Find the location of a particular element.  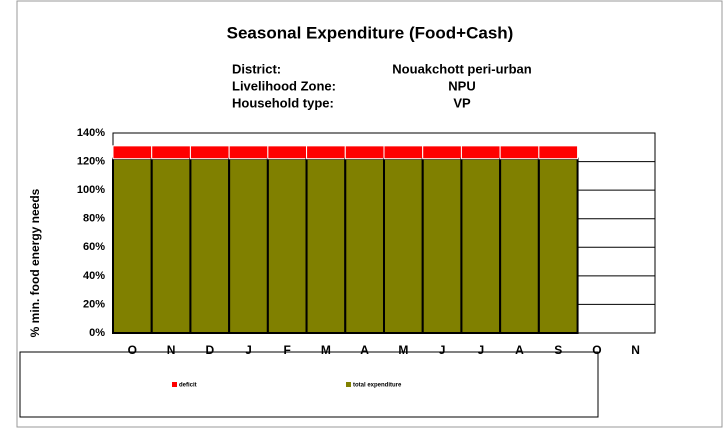

y-axis-label: % min. food energy needs is located at coordinates (35, 262).